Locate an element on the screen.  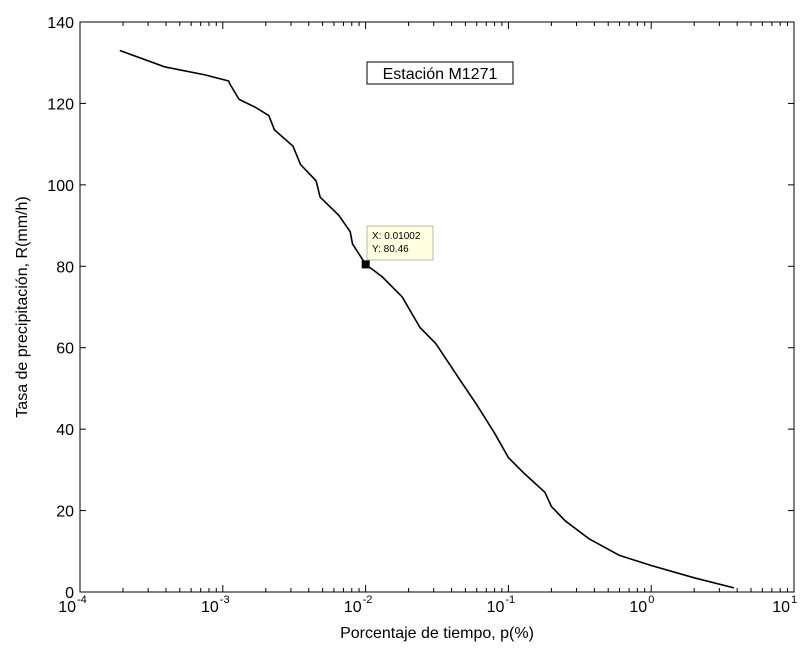
x-tick-label-exponent: -1 is located at coordinates (510, 600).